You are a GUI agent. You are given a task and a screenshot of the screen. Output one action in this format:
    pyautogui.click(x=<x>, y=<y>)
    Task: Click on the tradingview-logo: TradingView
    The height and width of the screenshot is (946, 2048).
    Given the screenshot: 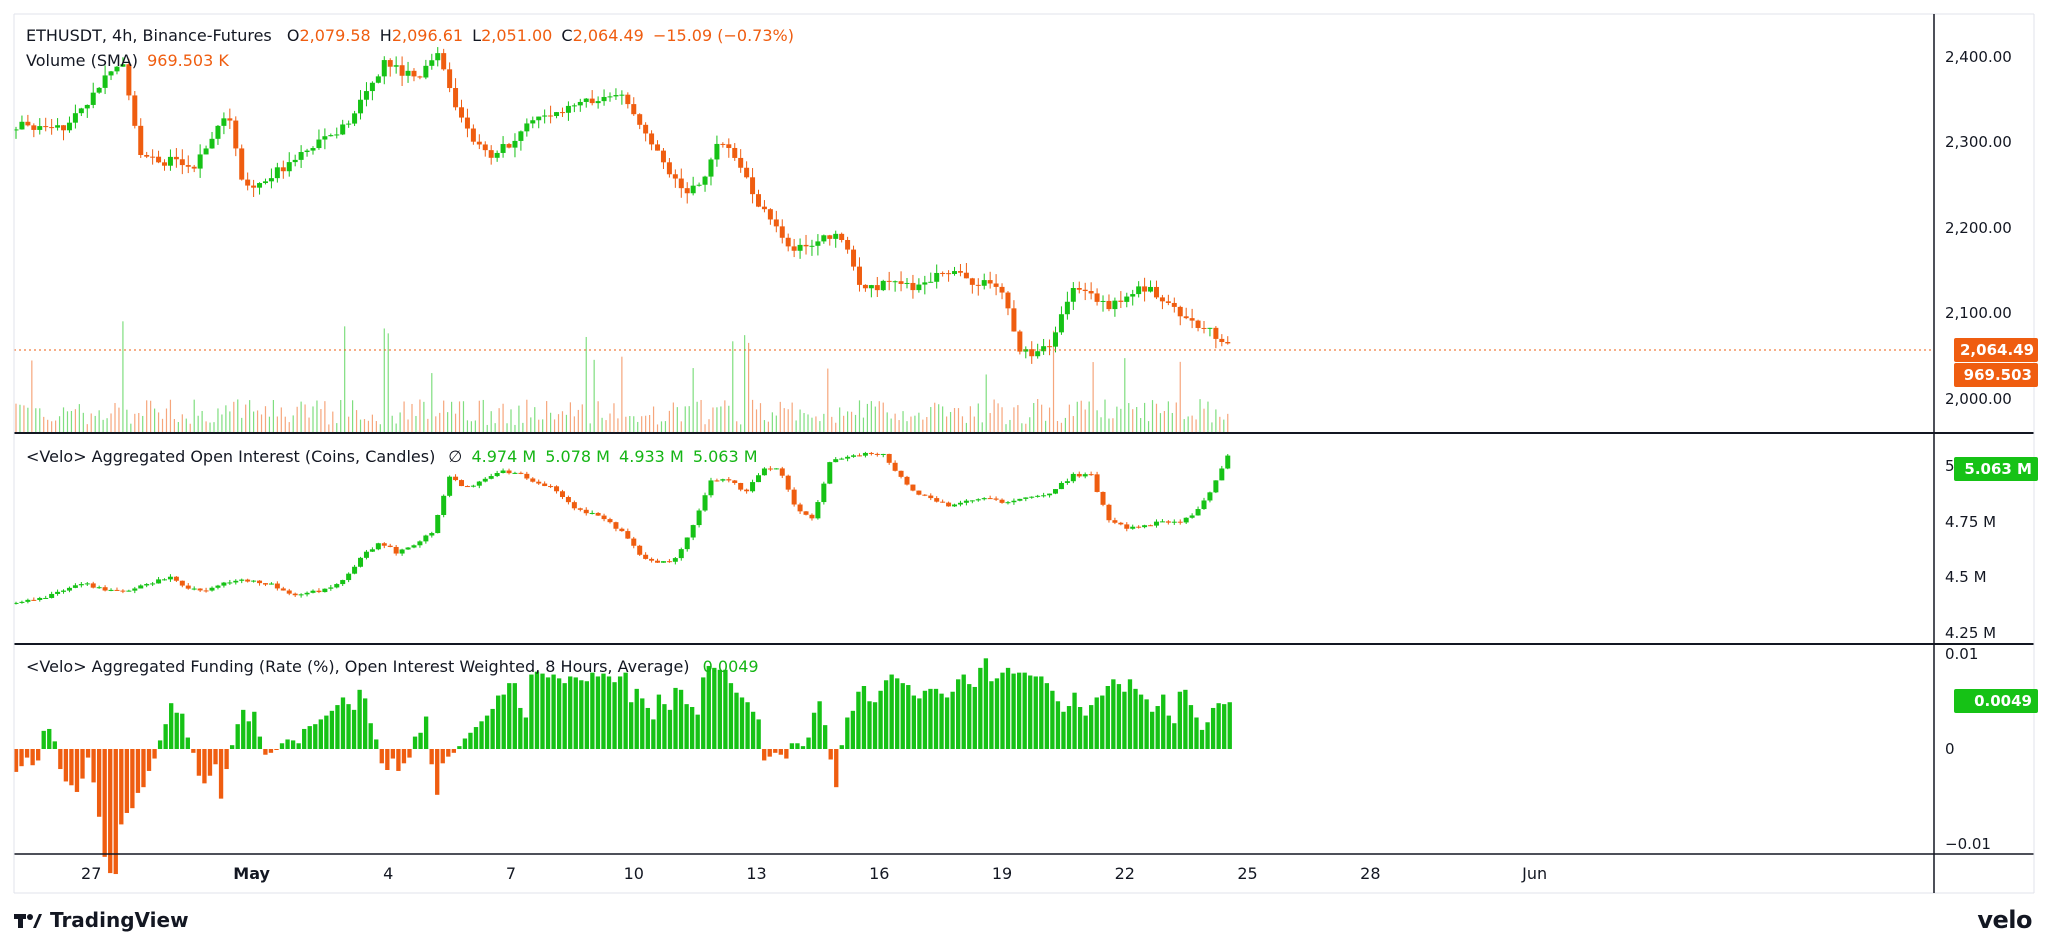 What is the action you would take?
    pyautogui.click(x=101, y=920)
    